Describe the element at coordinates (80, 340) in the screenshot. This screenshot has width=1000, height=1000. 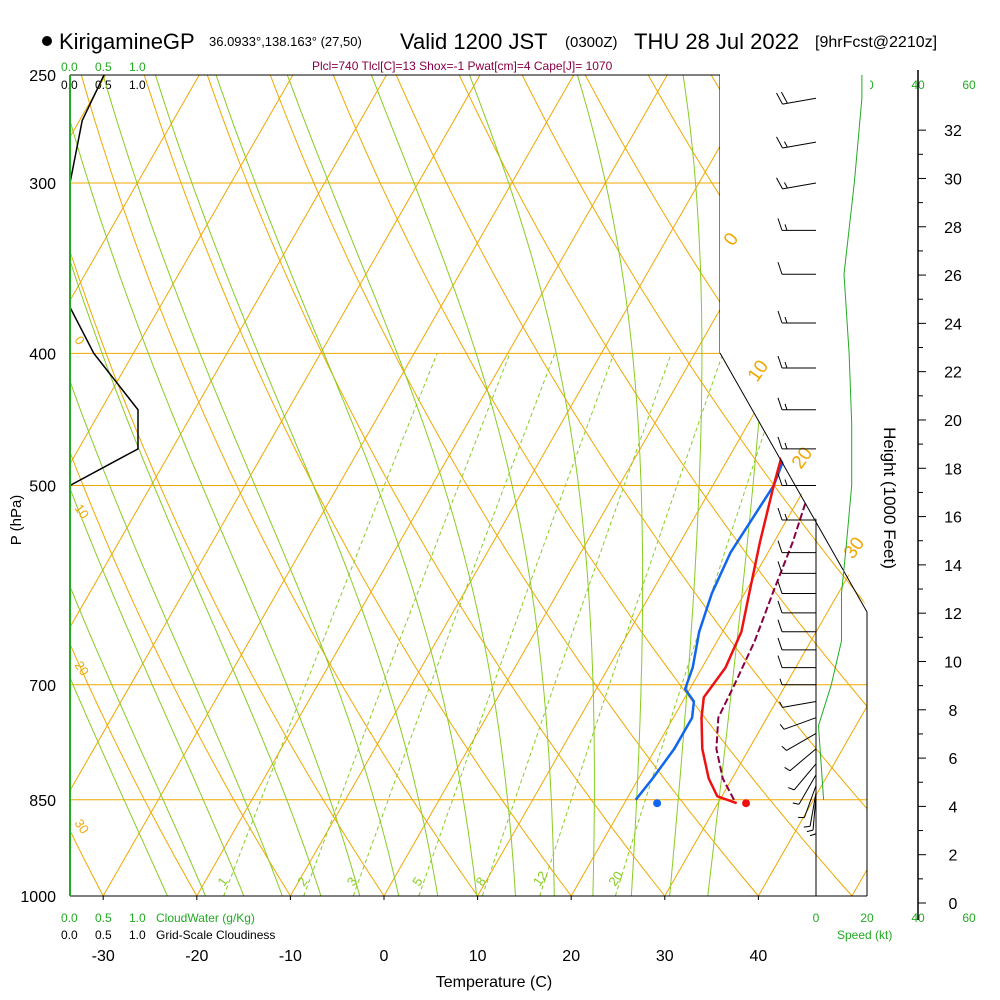
I see `dry-adiabat-edge-label: 0` at that location.